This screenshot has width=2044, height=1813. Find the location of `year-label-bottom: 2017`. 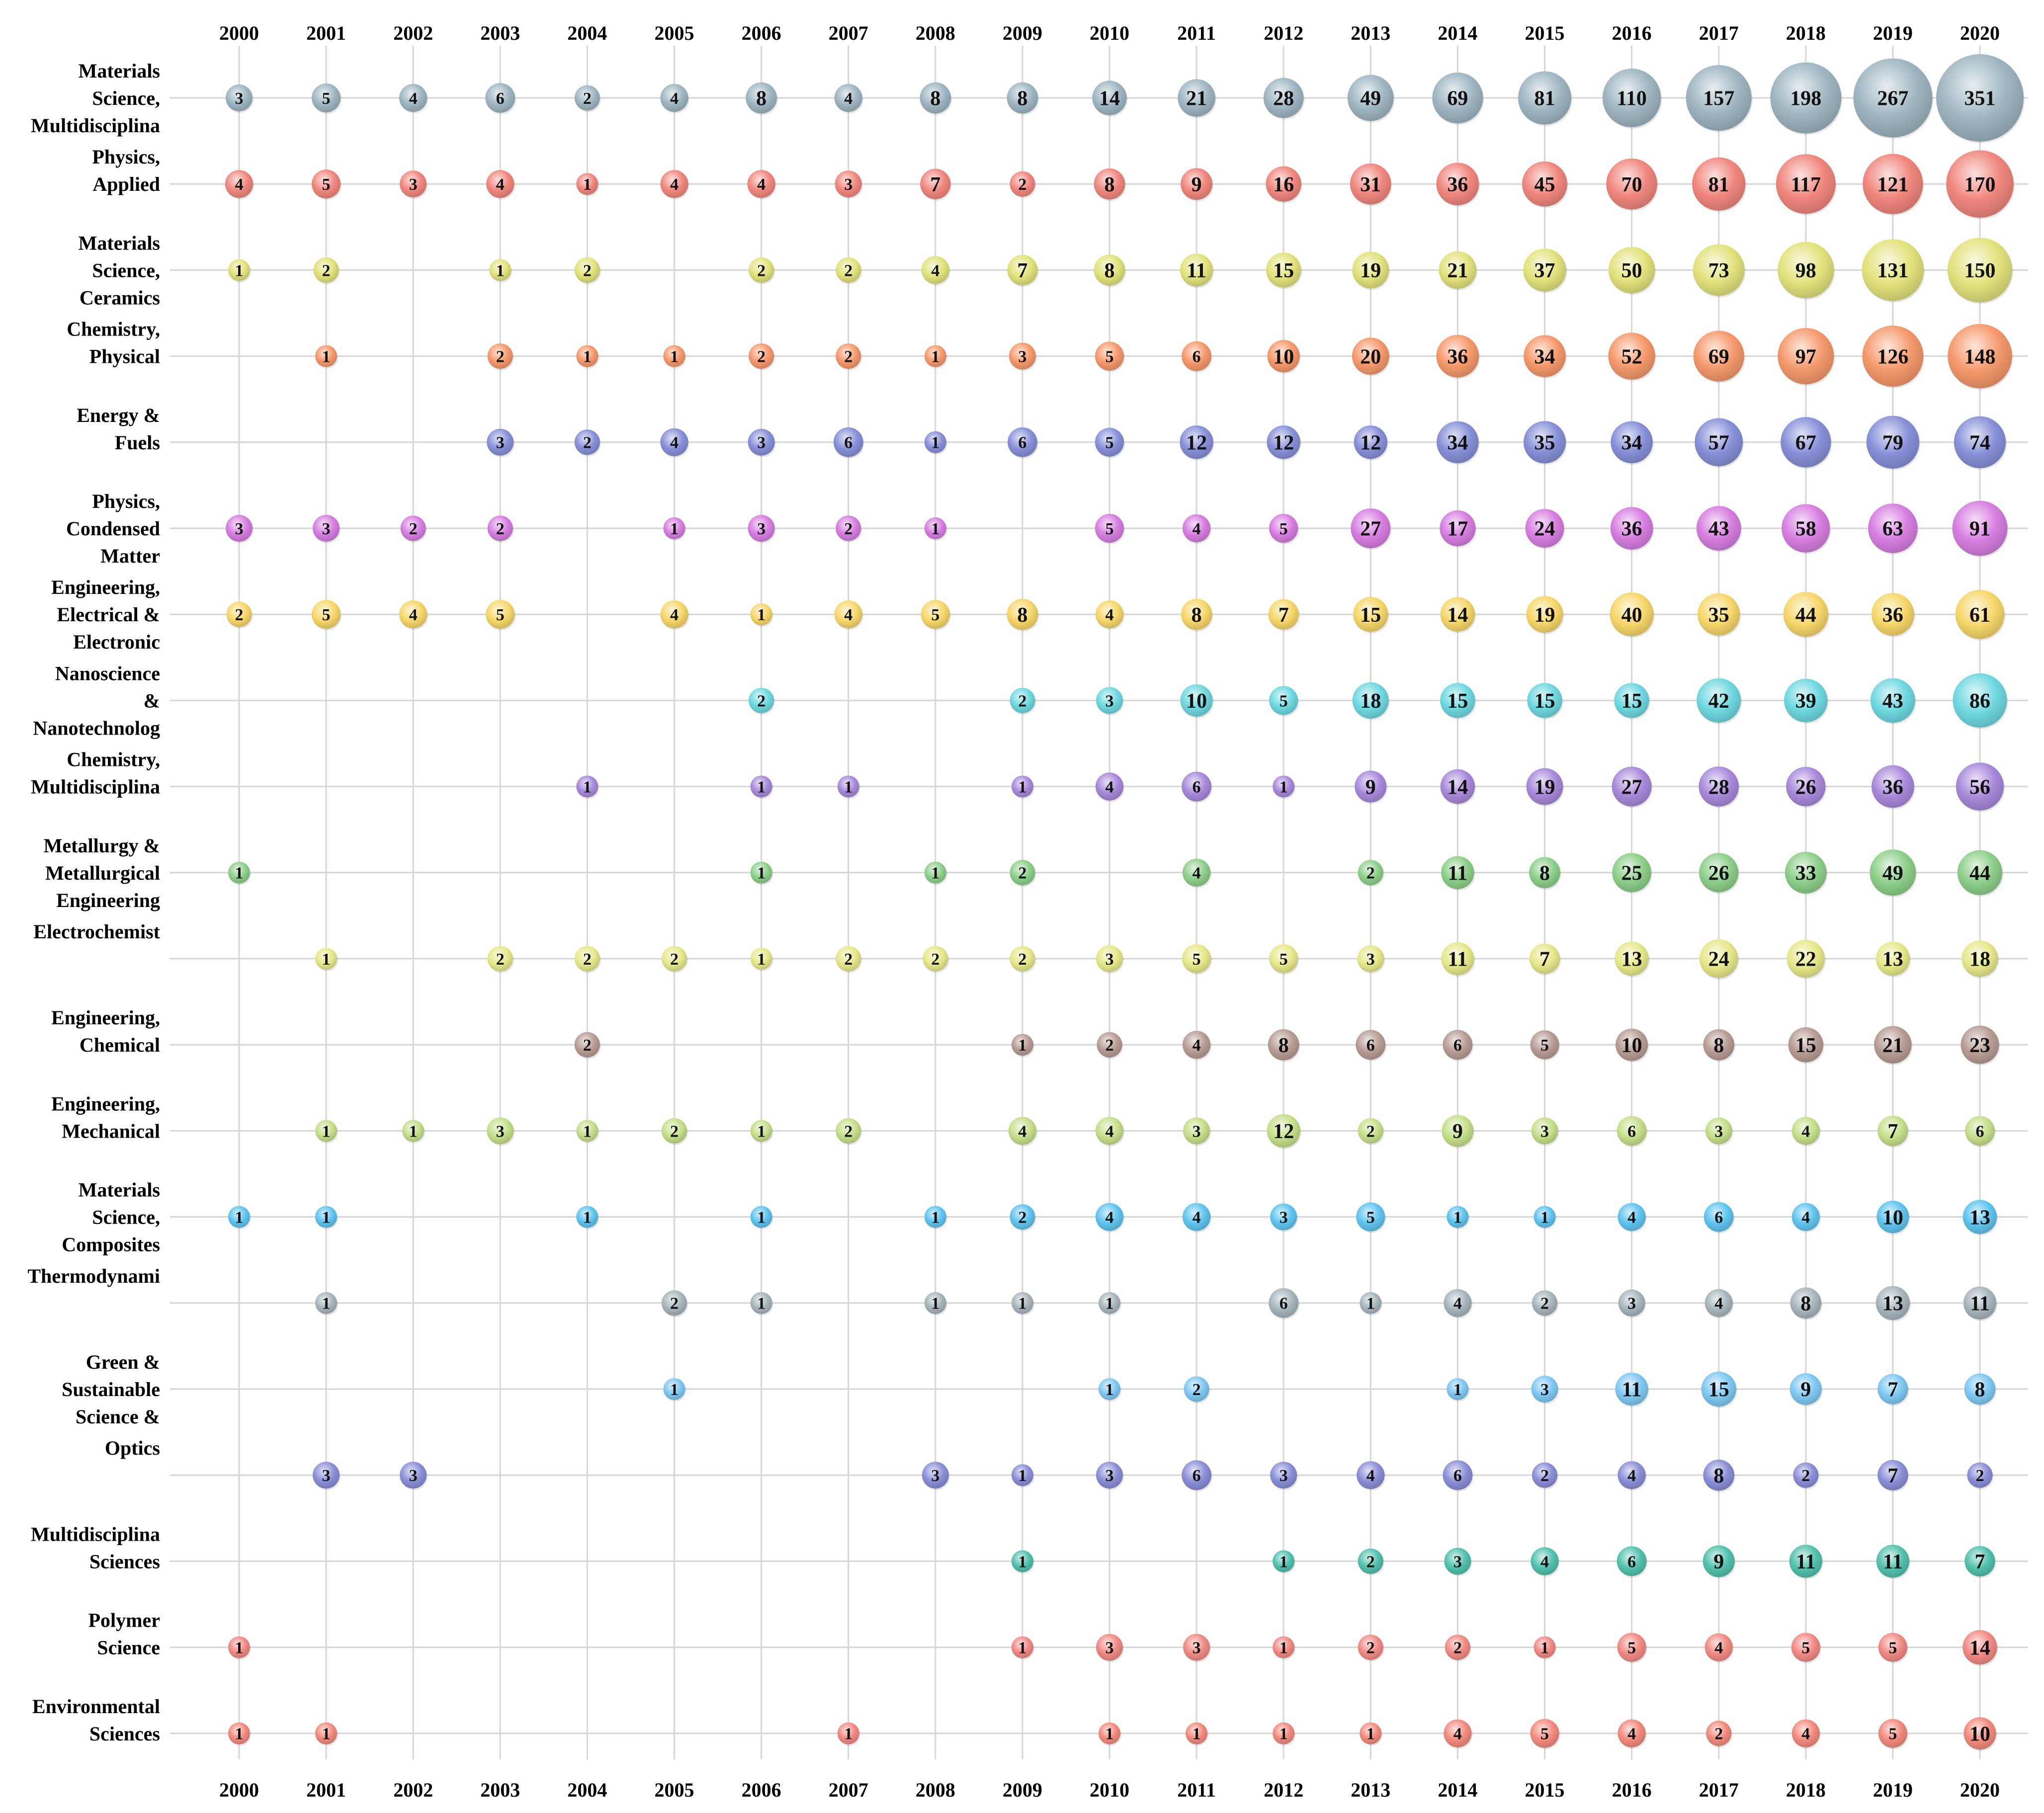

year-label-bottom: 2017 is located at coordinates (1719, 1790).